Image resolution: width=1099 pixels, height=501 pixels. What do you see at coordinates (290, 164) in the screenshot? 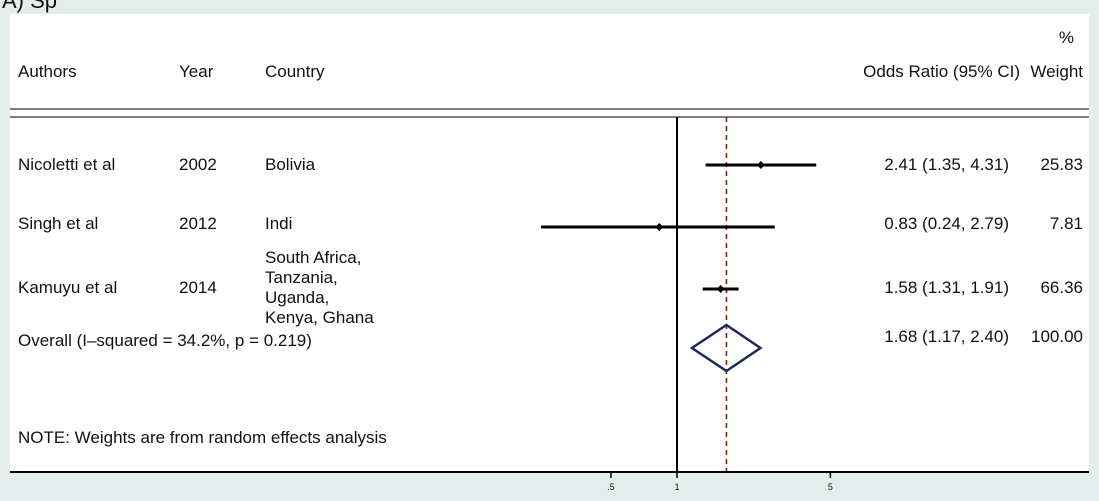
I see `row-country: Bolivia` at bounding box center [290, 164].